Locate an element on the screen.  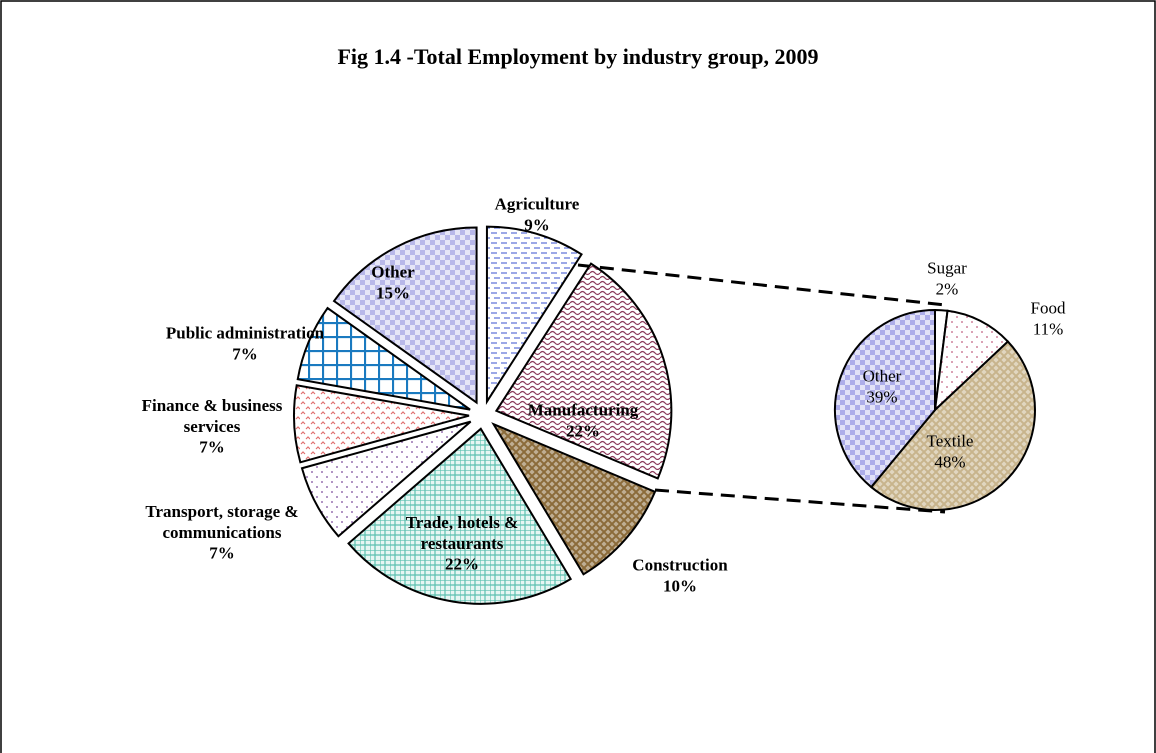
slice-label: Food is located at coordinates (1048, 307).